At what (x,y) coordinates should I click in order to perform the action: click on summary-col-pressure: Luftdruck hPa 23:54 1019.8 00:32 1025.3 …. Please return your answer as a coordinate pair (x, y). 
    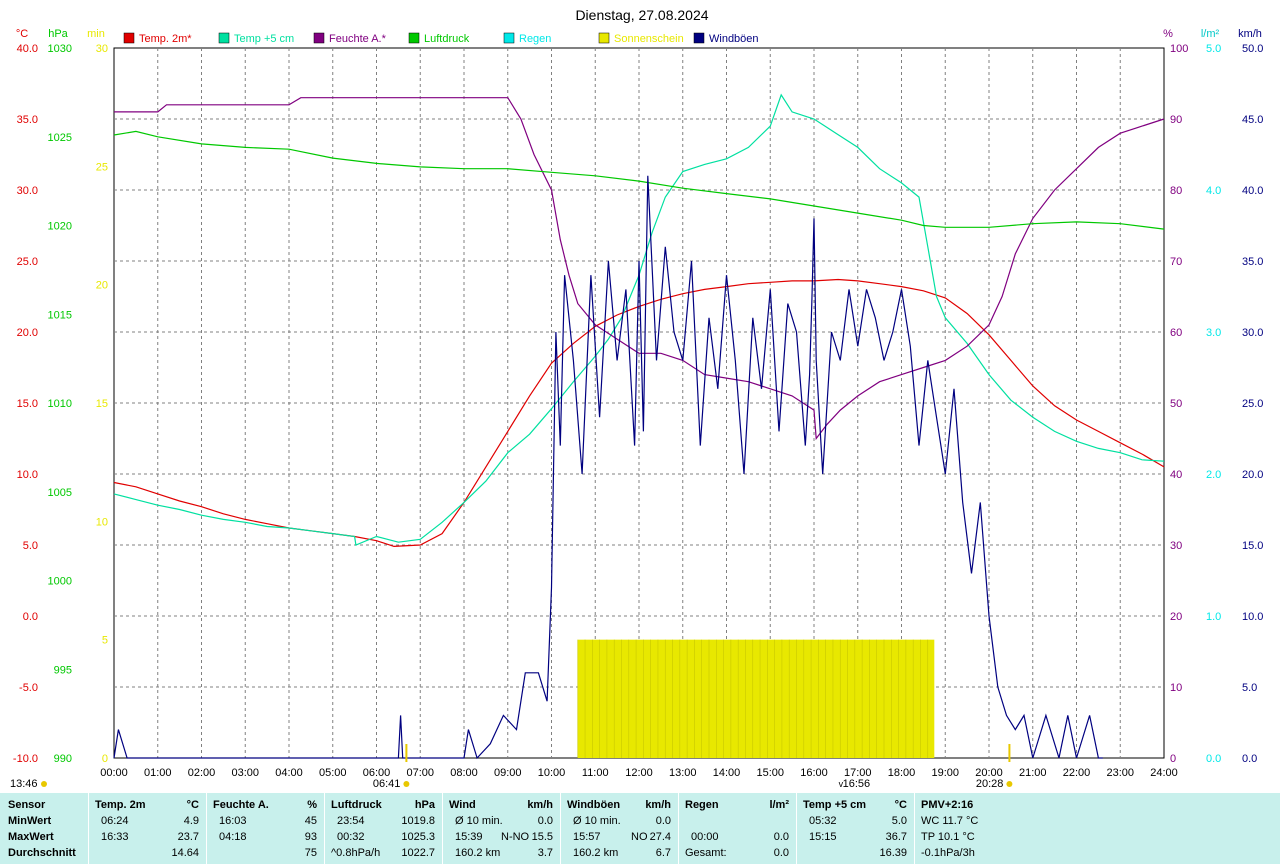
    Looking at the image, I should click on (383, 828).